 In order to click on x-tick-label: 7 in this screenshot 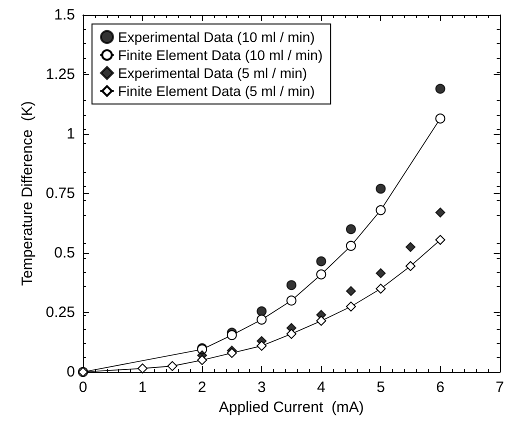, I will do `click(500, 387)`.